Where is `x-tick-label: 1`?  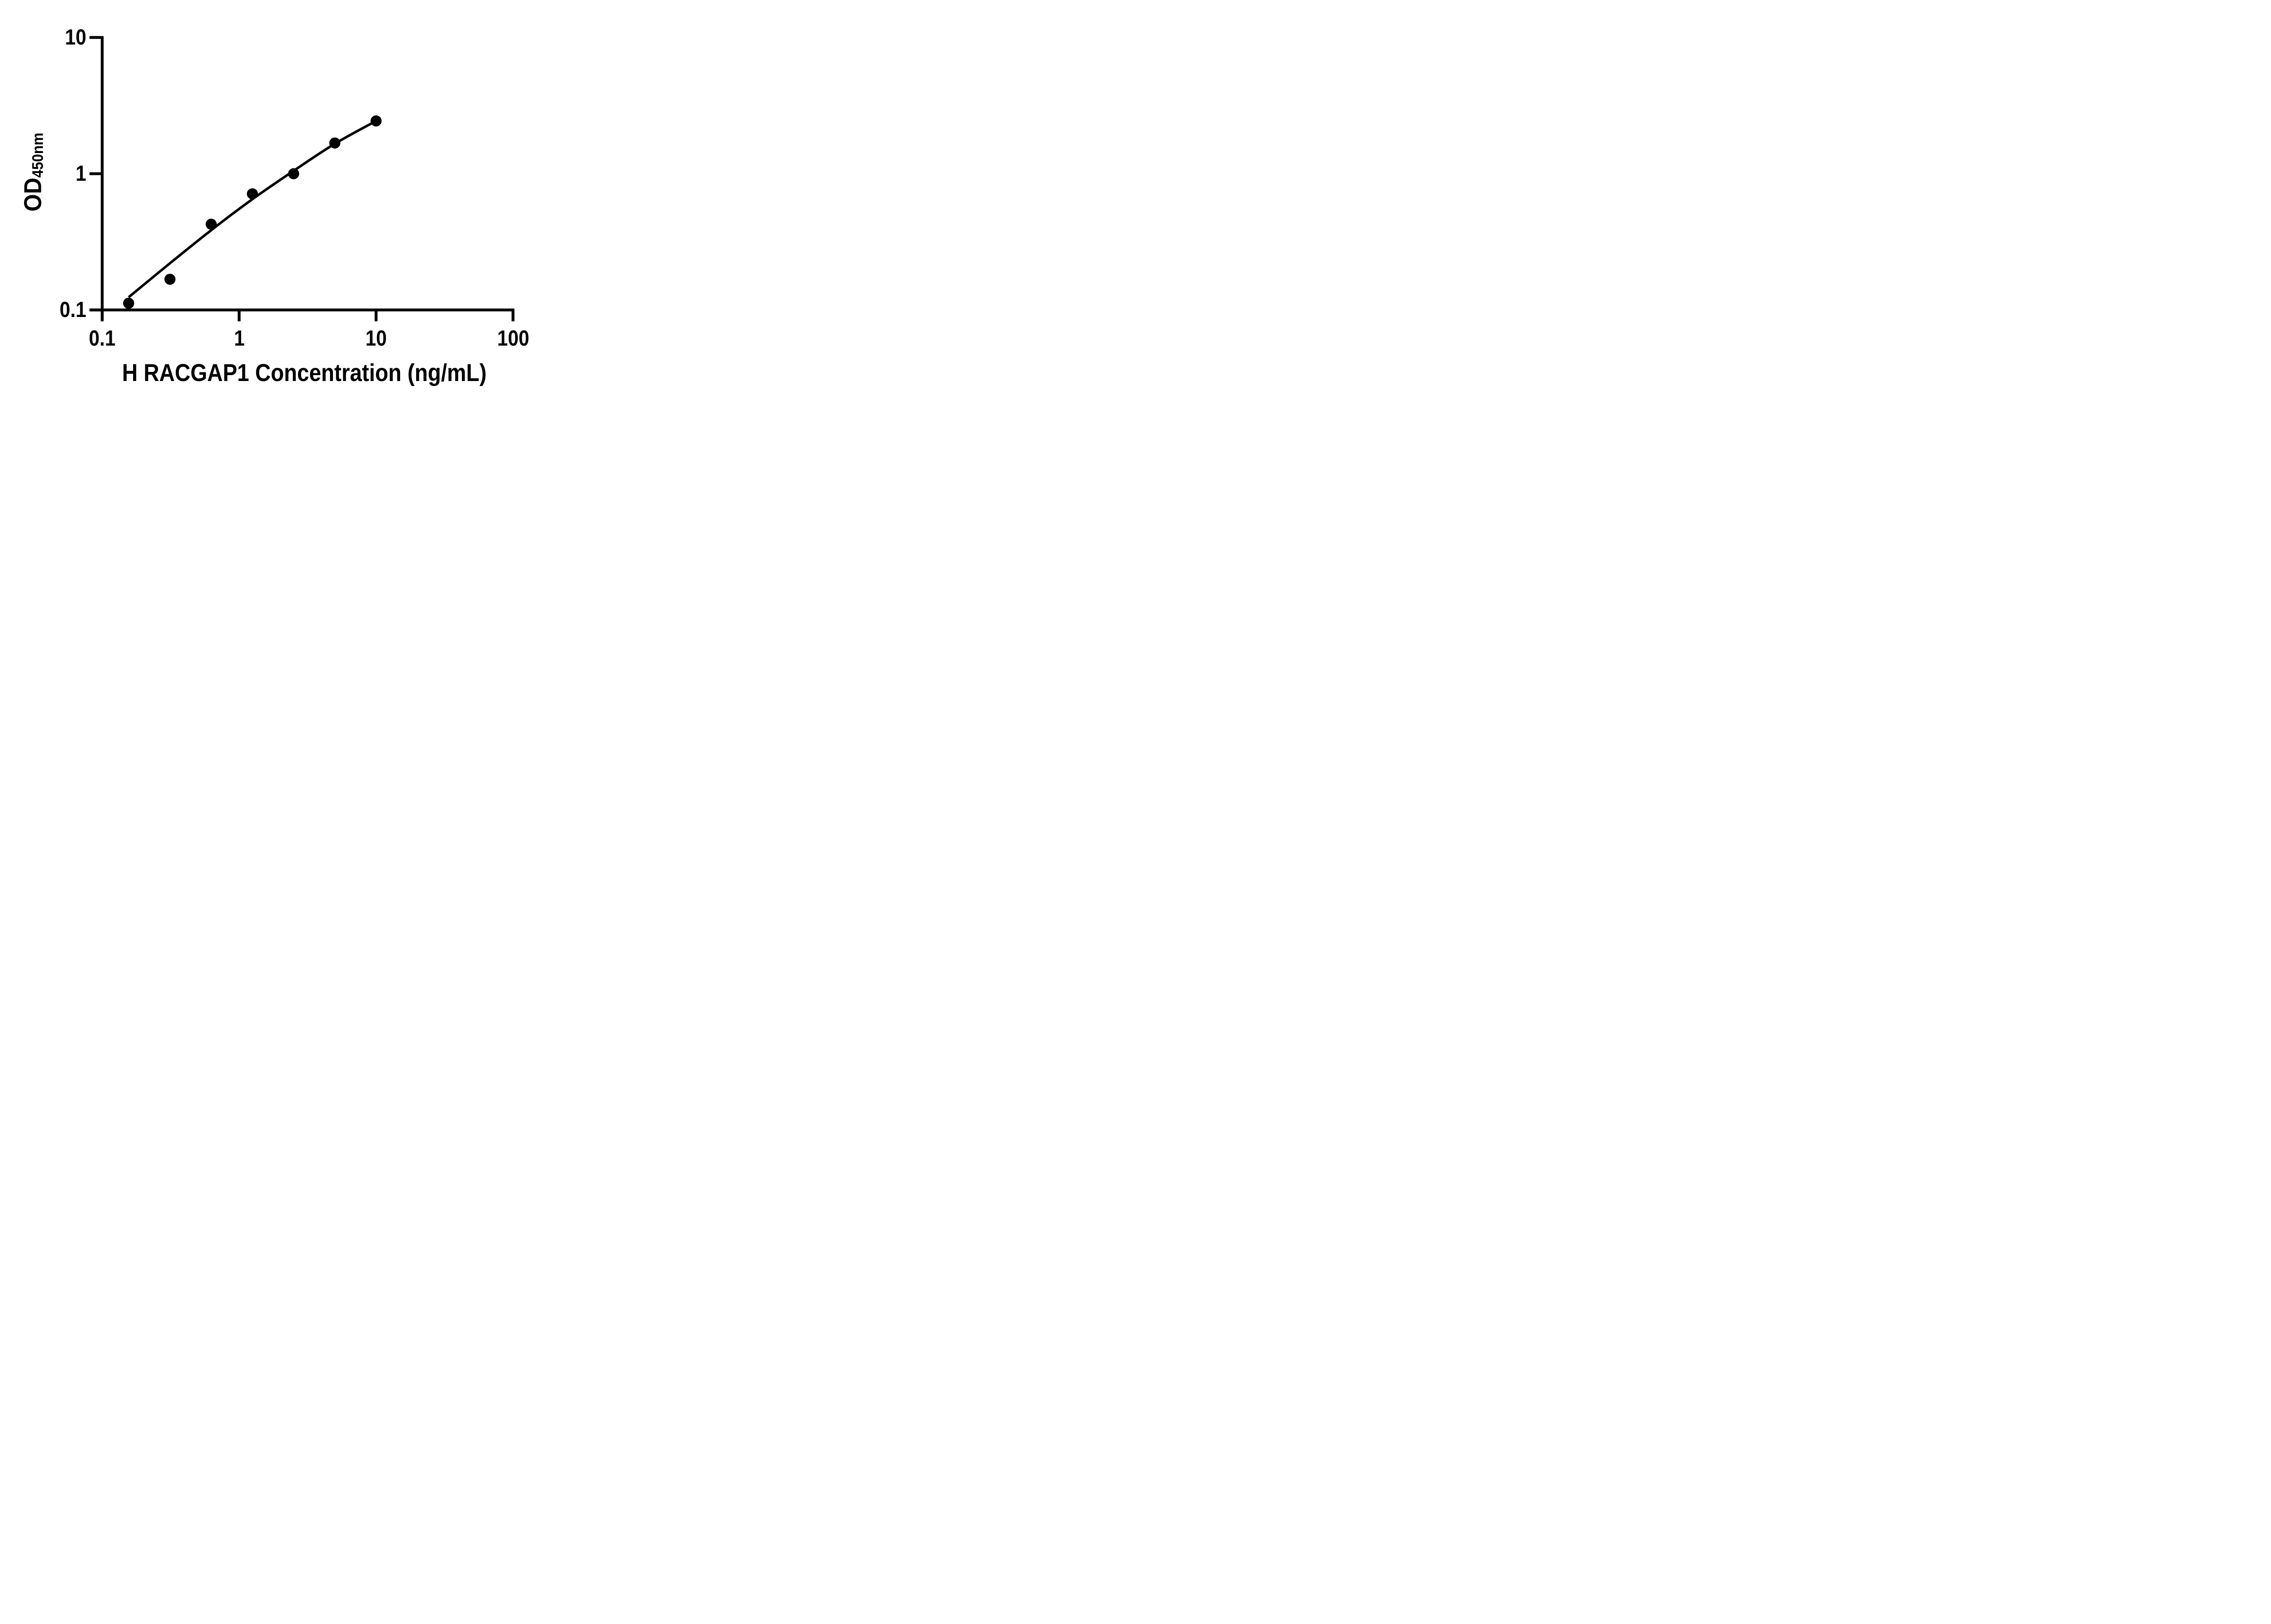 x-tick-label: 1 is located at coordinates (239, 339).